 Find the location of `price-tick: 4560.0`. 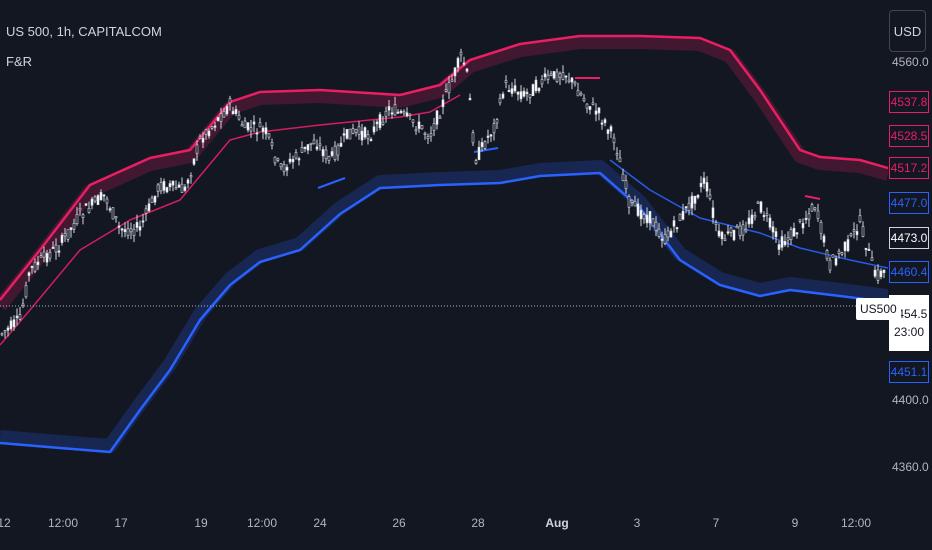

price-tick: 4560.0 is located at coordinates (910, 62).